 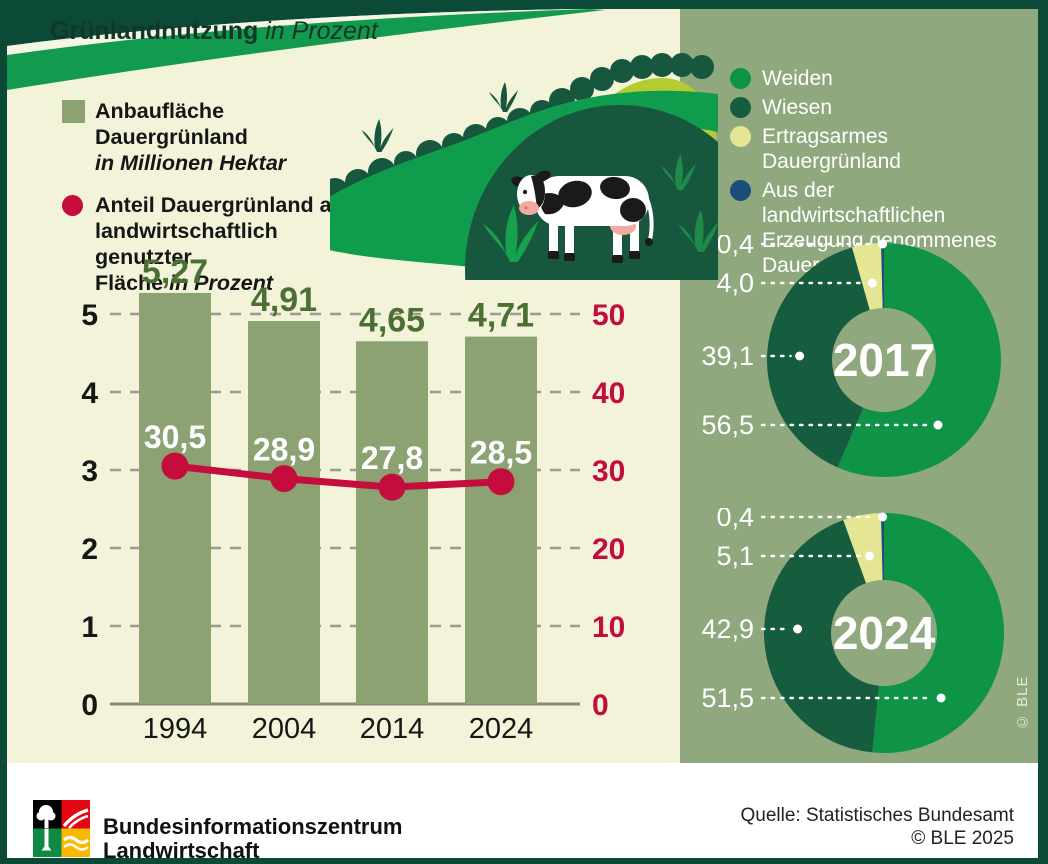 I want to click on donut-slice-value: 4,0, so click(x=735, y=283).